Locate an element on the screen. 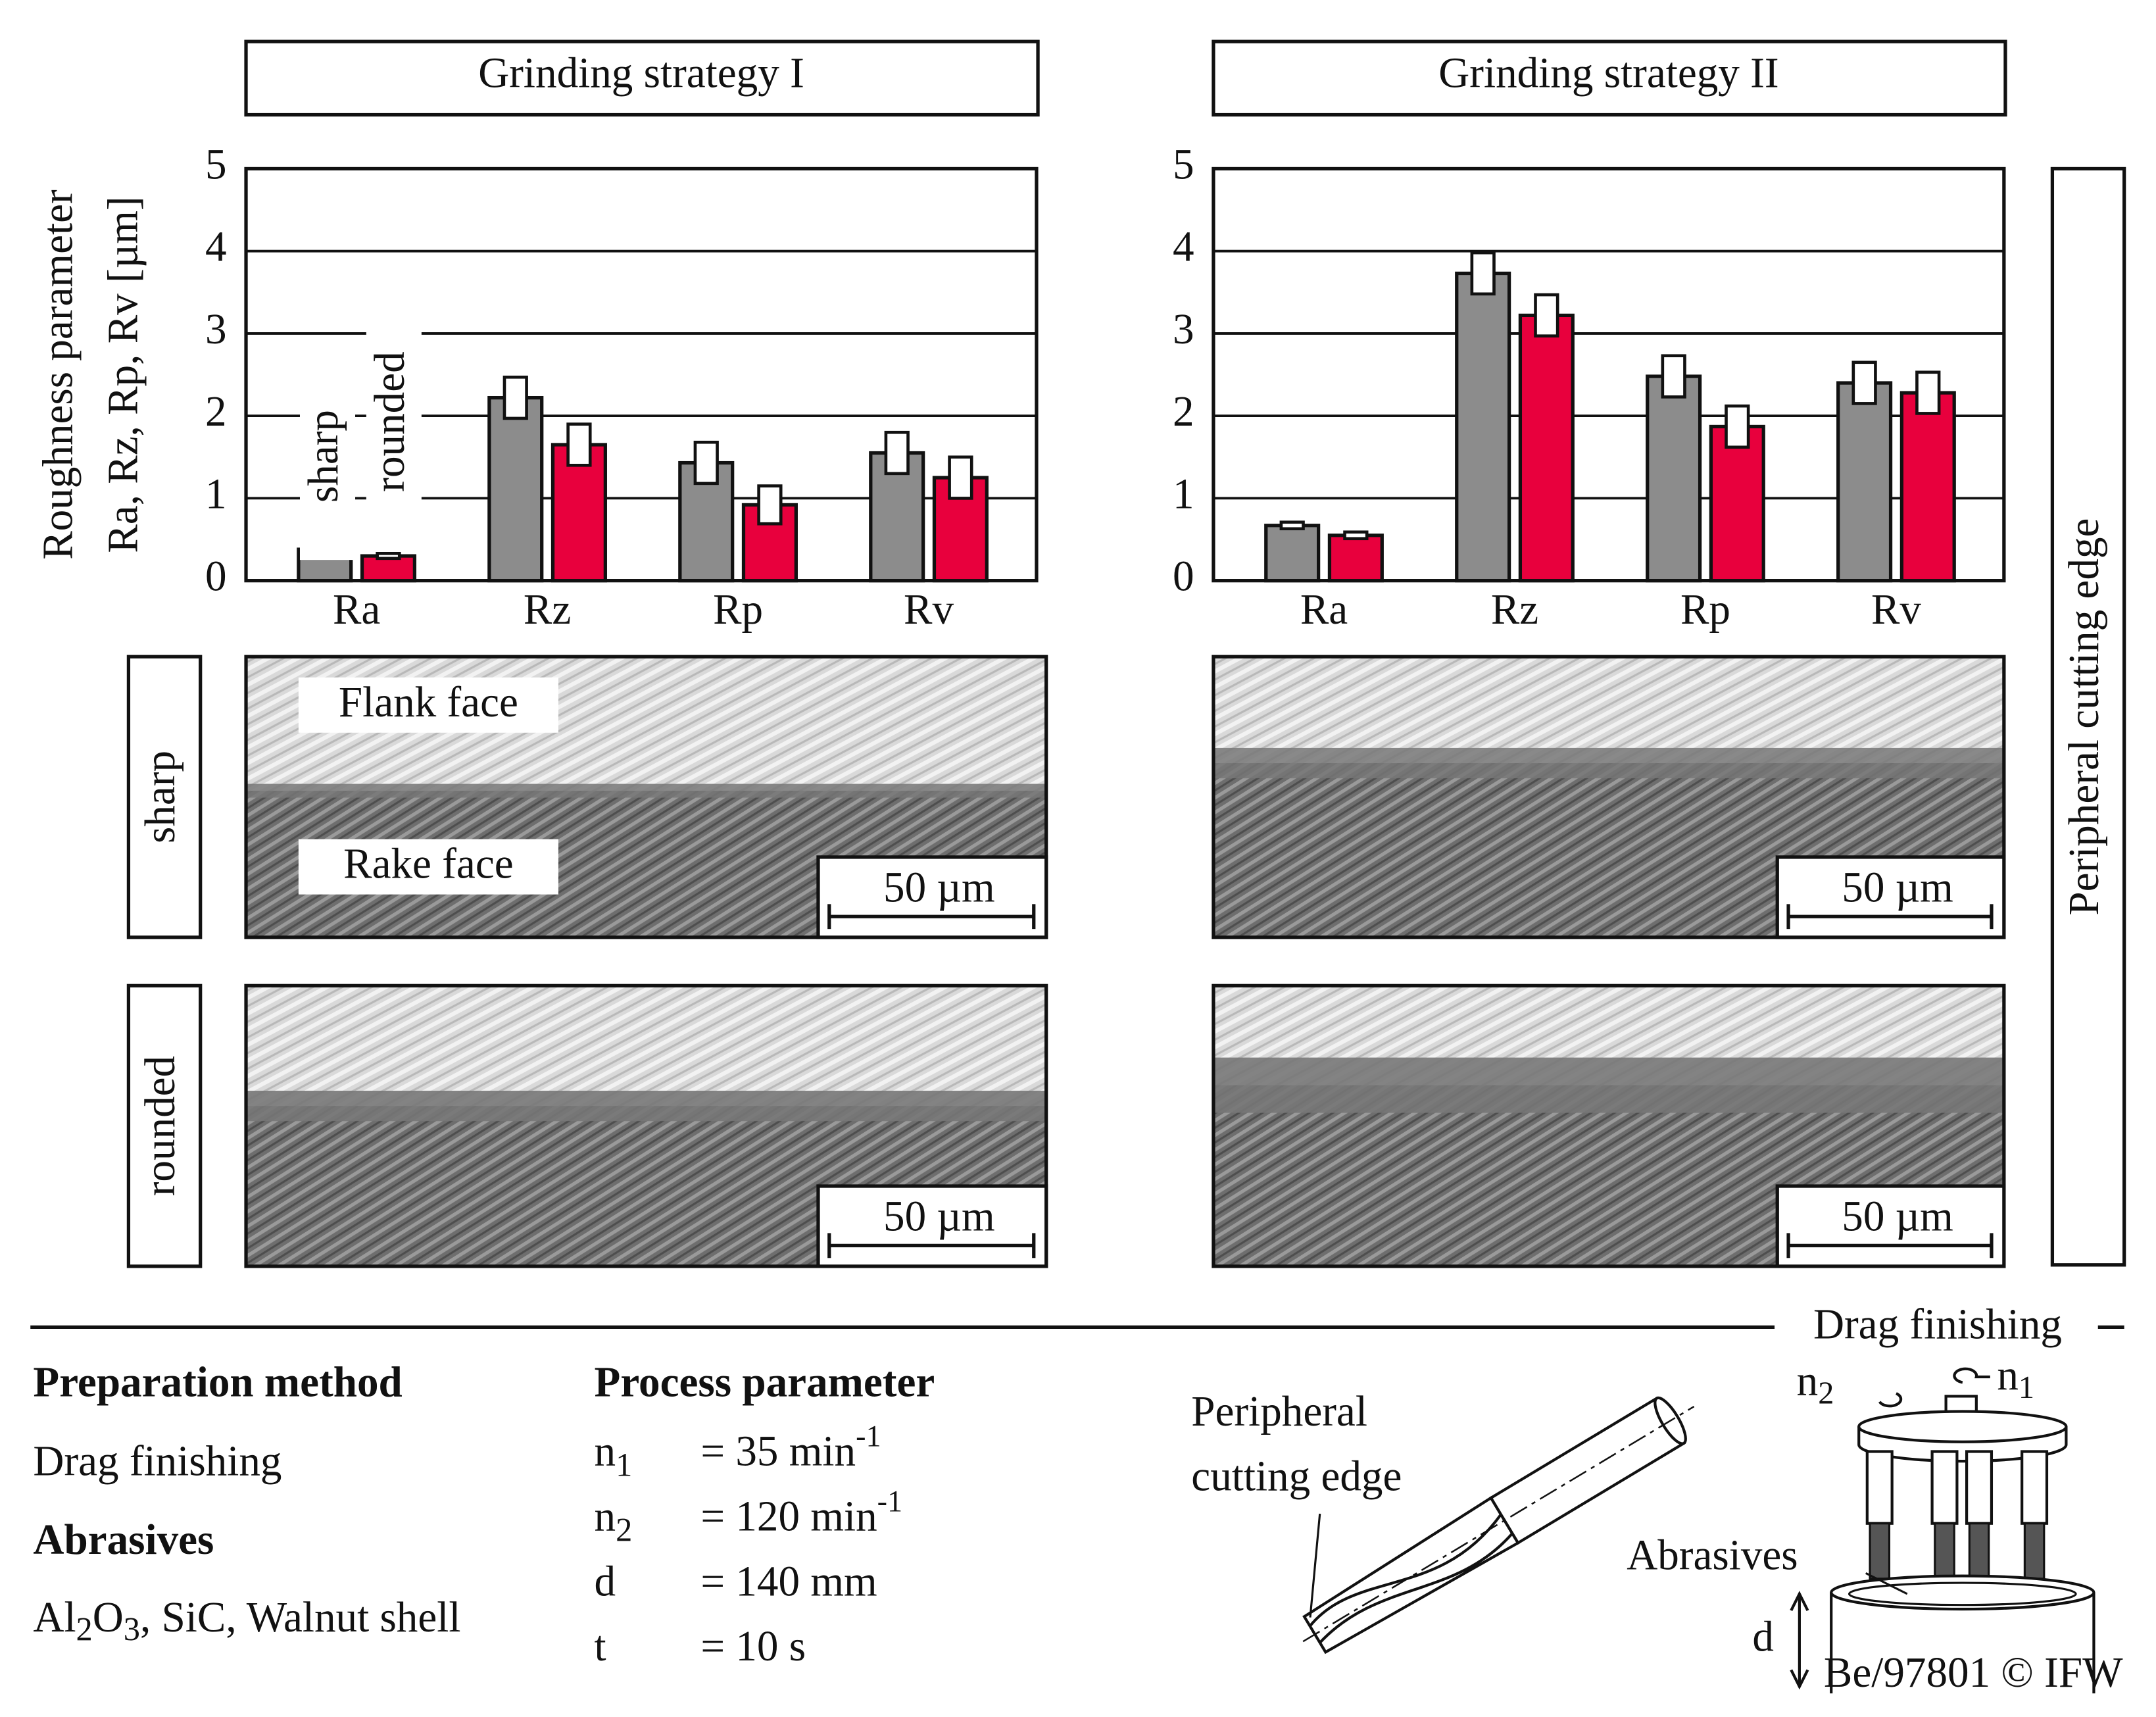  y-tick-label: 4 is located at coordinates (216, 248).